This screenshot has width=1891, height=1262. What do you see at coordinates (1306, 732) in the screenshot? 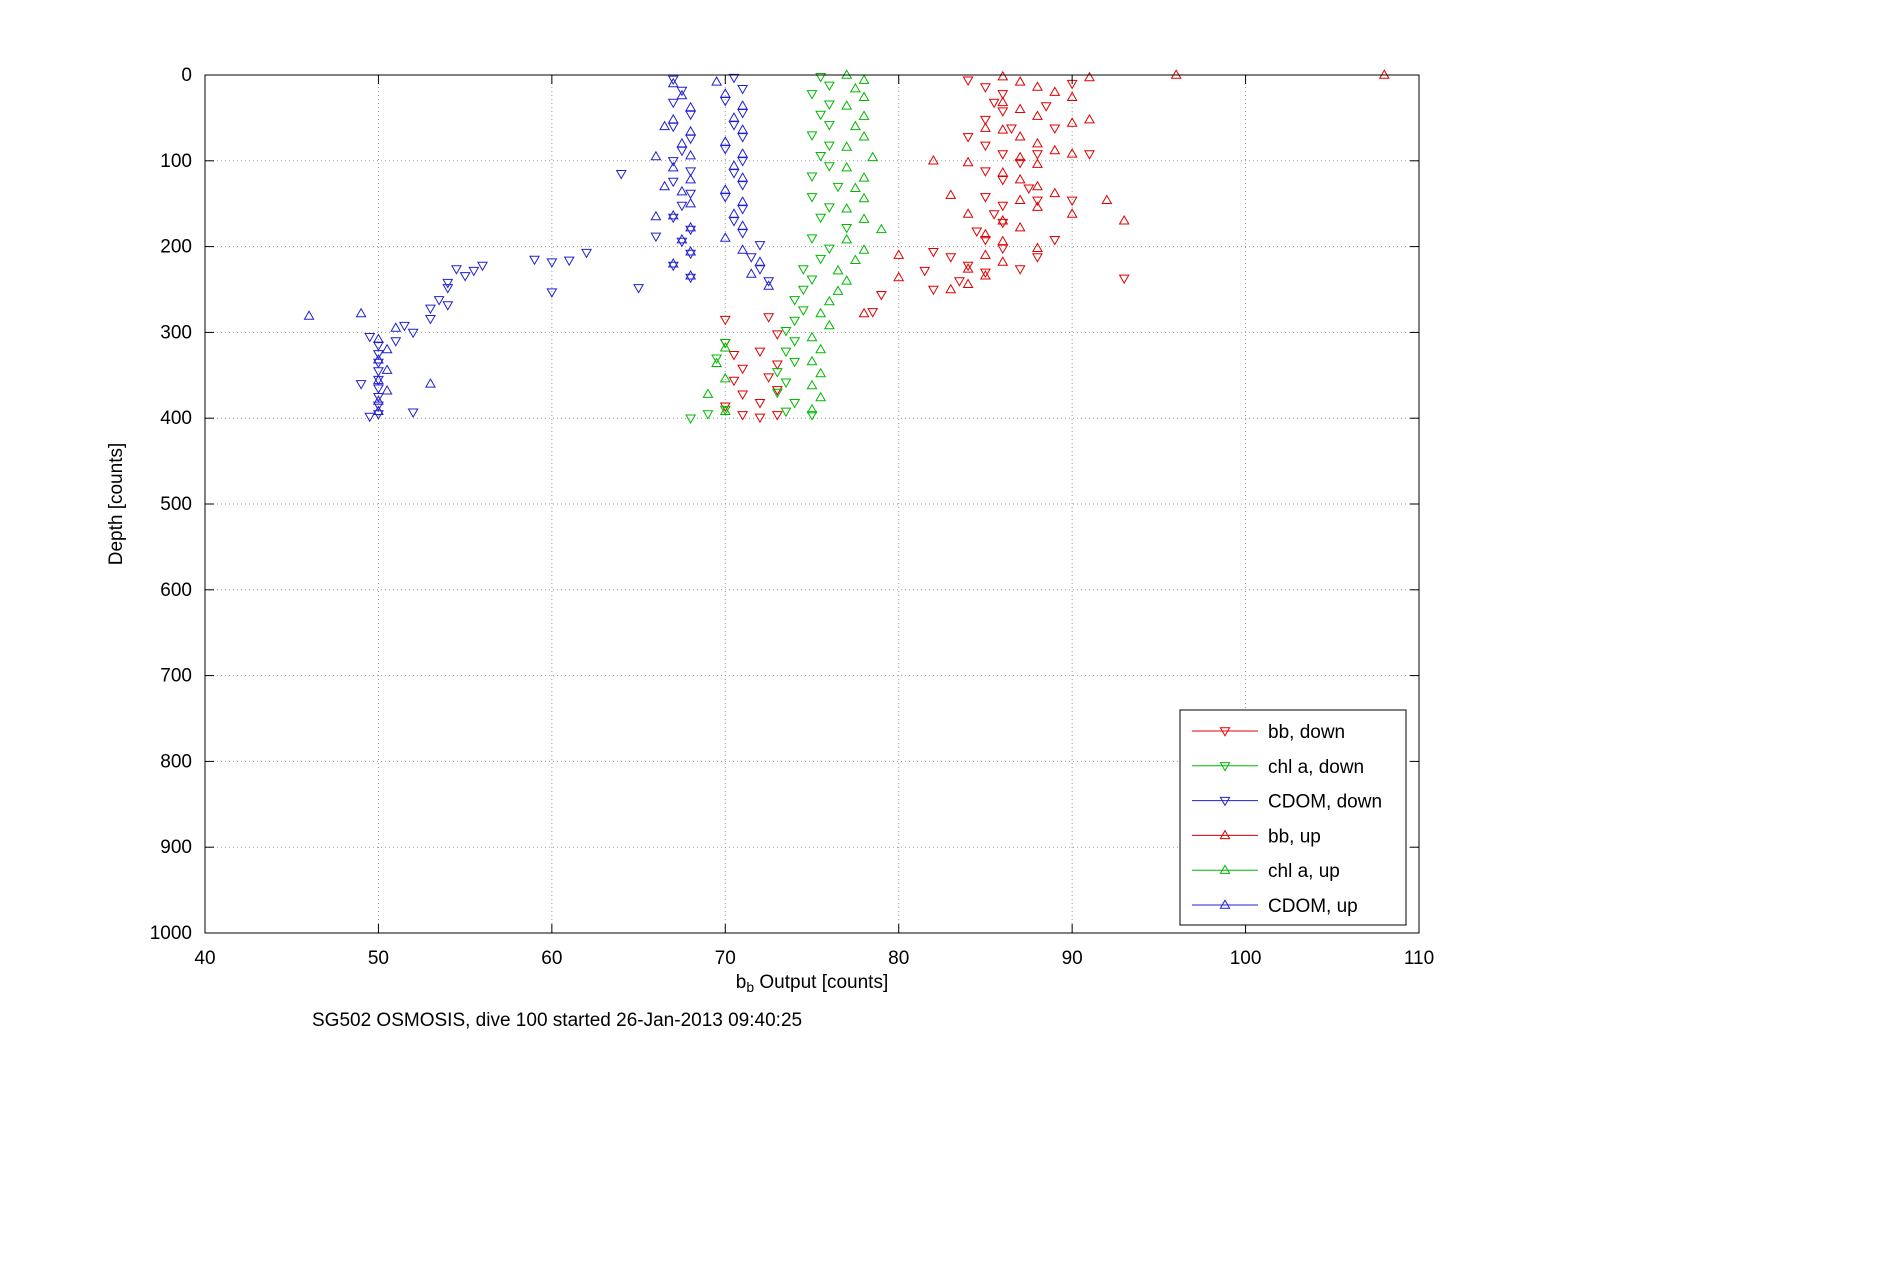
I see `legend-label: bb, down` at bounding box center [1306, 732].